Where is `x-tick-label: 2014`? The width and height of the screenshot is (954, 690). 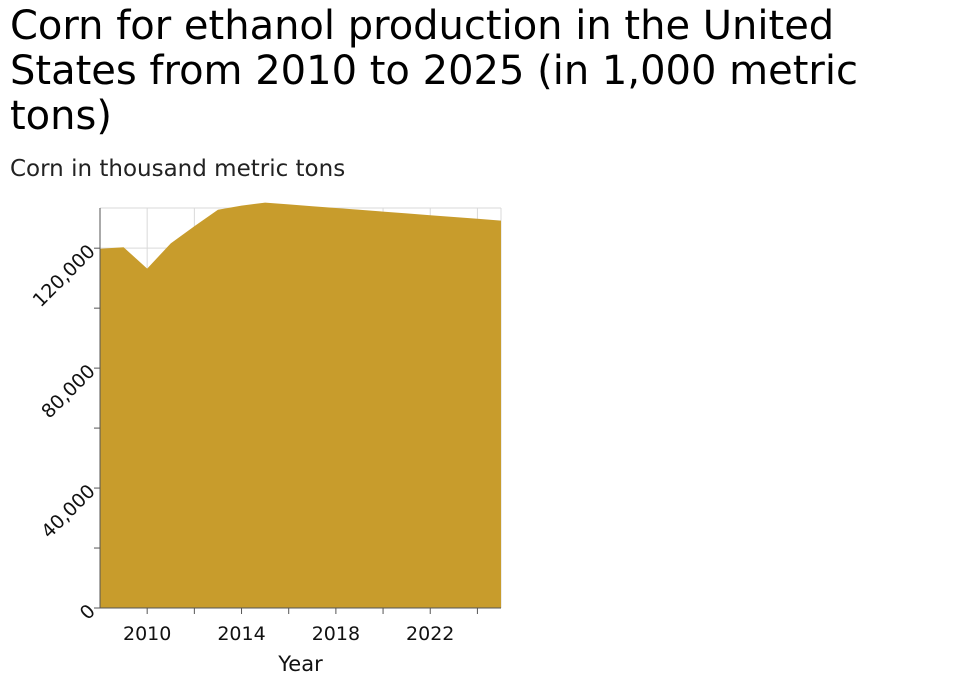
x-tick-label: 2014 is located at coordinates (241, 634).